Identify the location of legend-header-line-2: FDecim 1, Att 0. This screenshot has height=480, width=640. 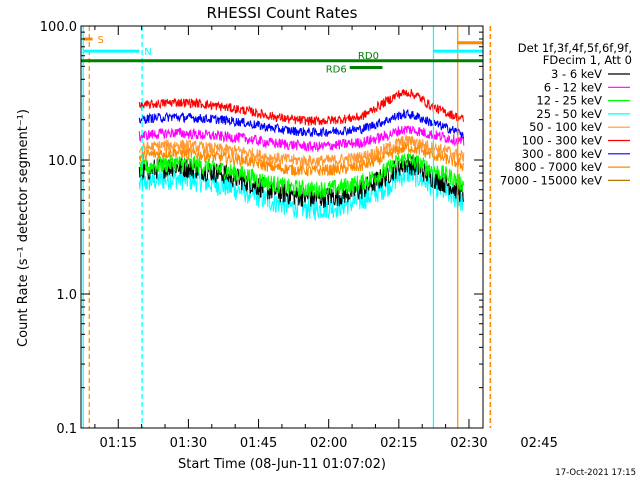
(587, 60).